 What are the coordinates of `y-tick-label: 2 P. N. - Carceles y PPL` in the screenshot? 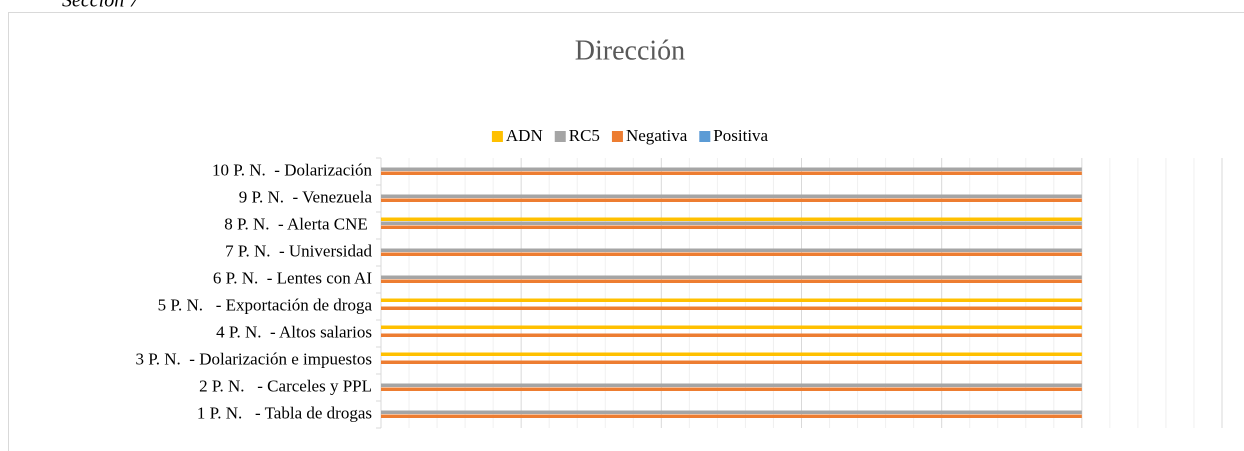 It's located at (285, 385).